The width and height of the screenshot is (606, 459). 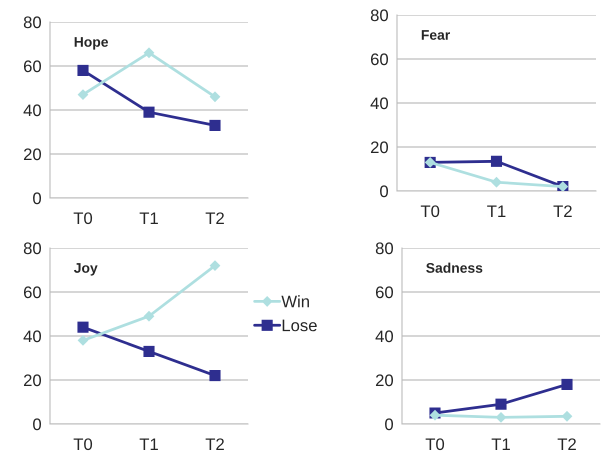 I want to click on legend-label: Lose, so click(x=299, y=326).